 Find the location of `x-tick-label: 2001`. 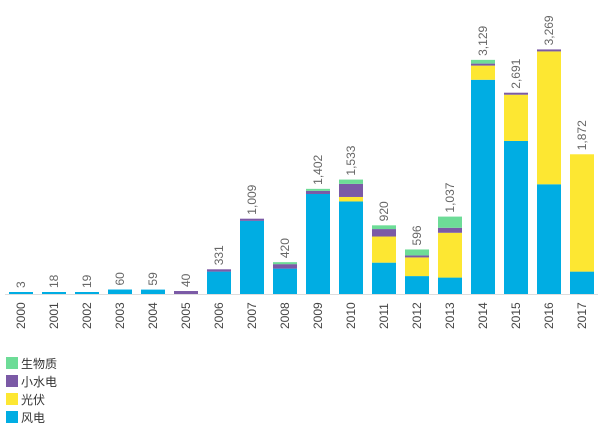

x-tick-label: 2001 is located at coordinates (54, 315).